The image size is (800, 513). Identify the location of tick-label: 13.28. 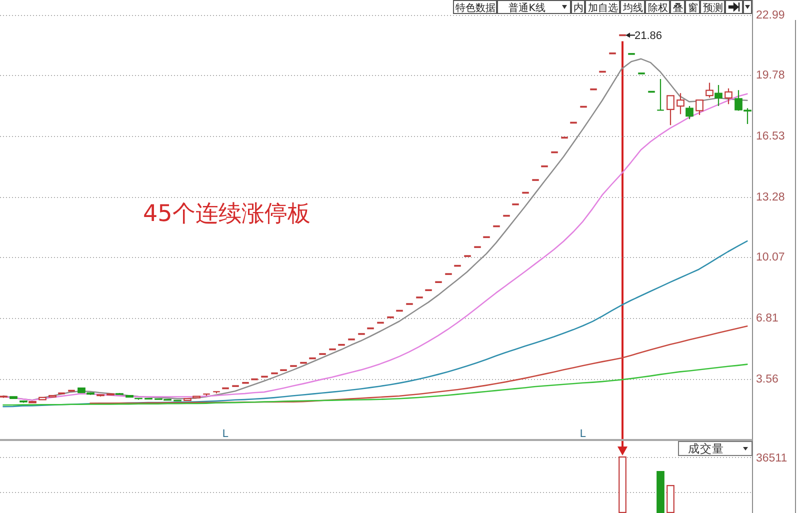
(770, 198).